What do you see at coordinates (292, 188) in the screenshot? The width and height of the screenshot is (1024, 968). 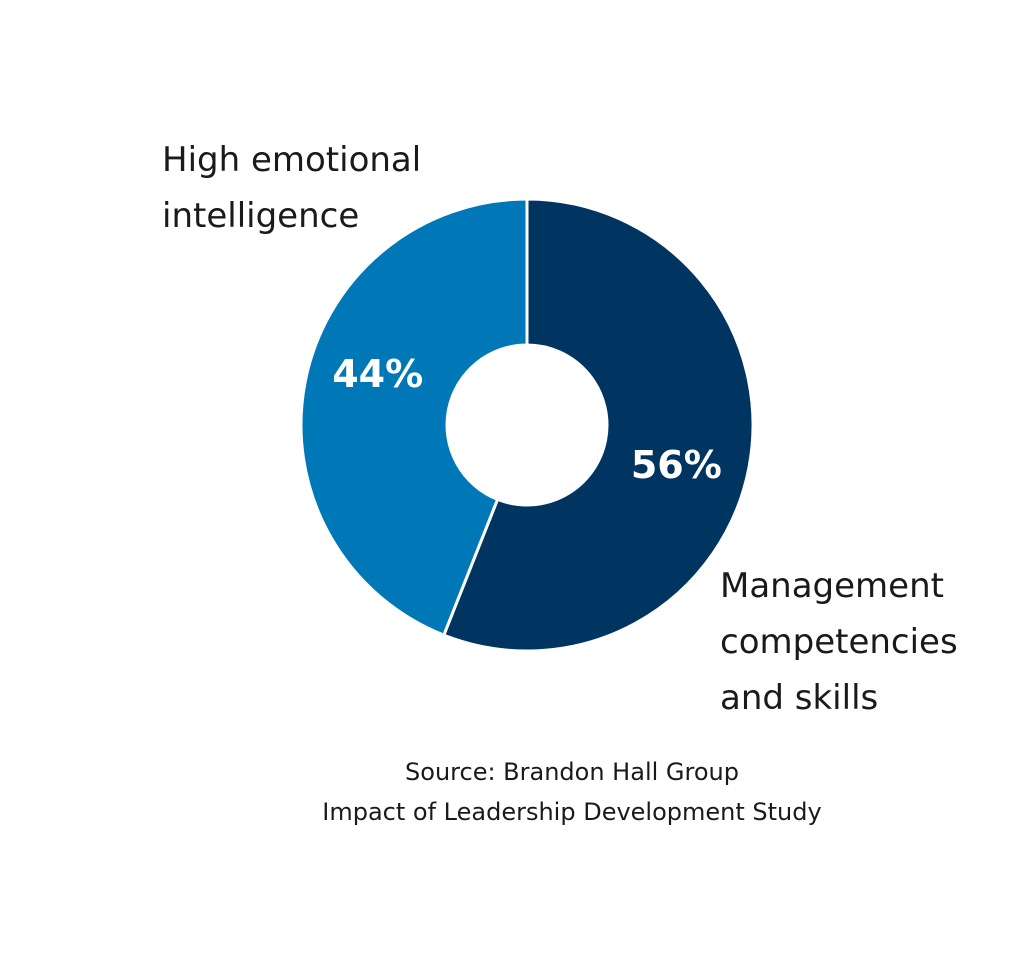 I see `category-label: High emotional intelligence` at bounding box center [292, 188].